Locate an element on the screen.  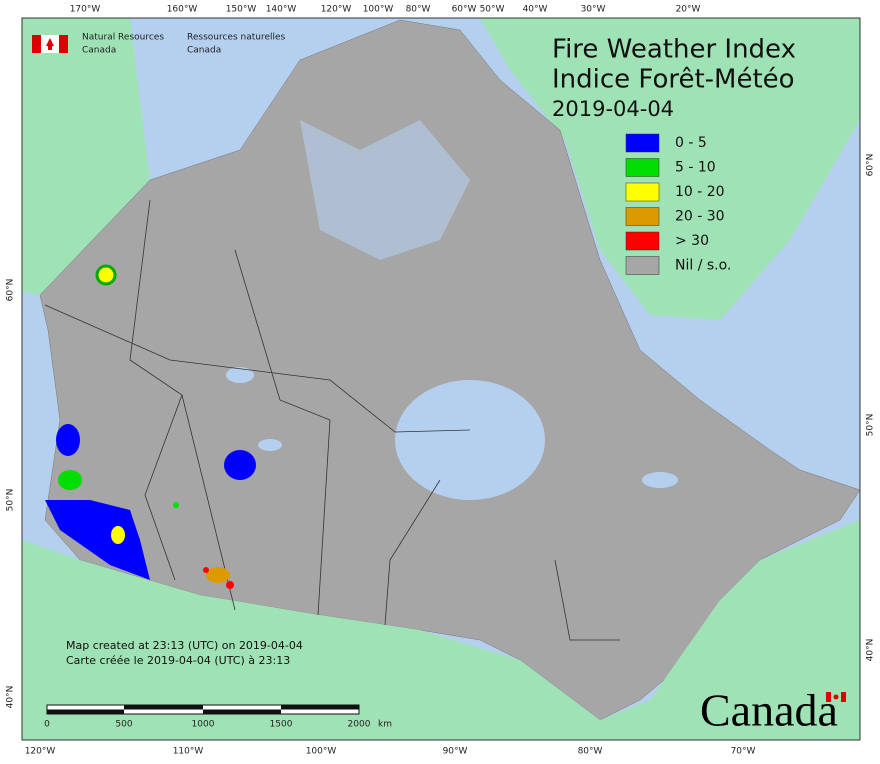
note: Map created at 23:13 (UTC) on 2019-04-04 is located at coordinates (184, 645).